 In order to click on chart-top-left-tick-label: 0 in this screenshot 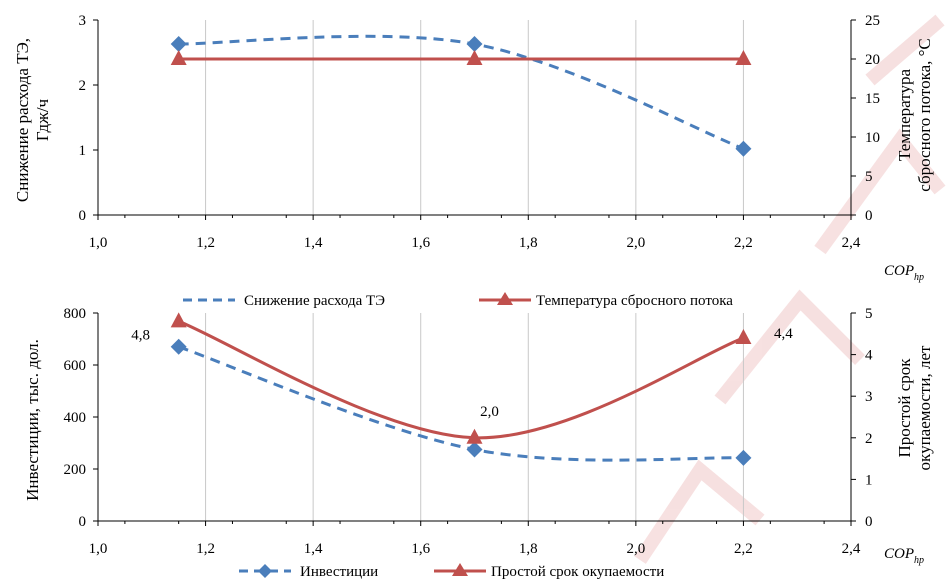, I will do `click(83, 216)`.